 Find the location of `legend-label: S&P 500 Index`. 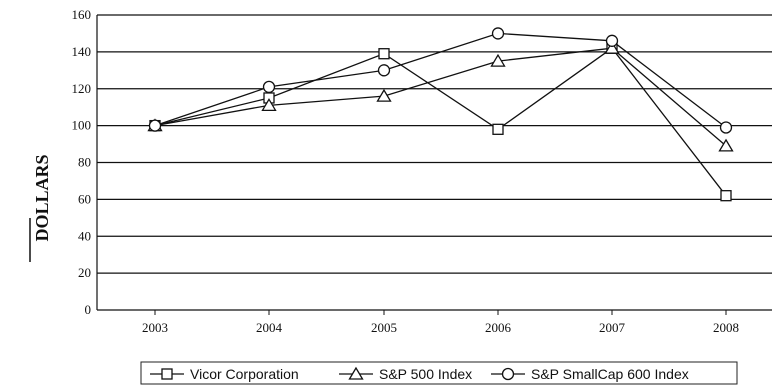

legend-label: S&P 500 Index is located at coordinates (425, 374).